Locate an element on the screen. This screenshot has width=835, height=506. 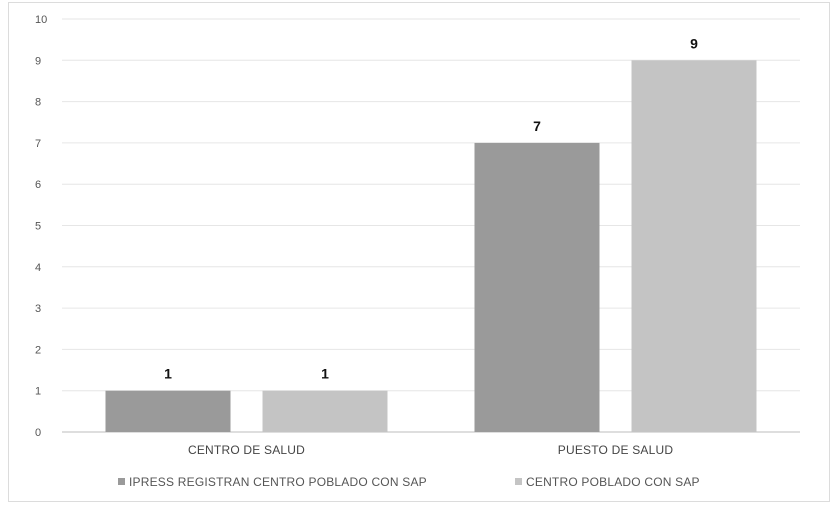
y-tick-label: 8 is located at coordinates (38, 103).